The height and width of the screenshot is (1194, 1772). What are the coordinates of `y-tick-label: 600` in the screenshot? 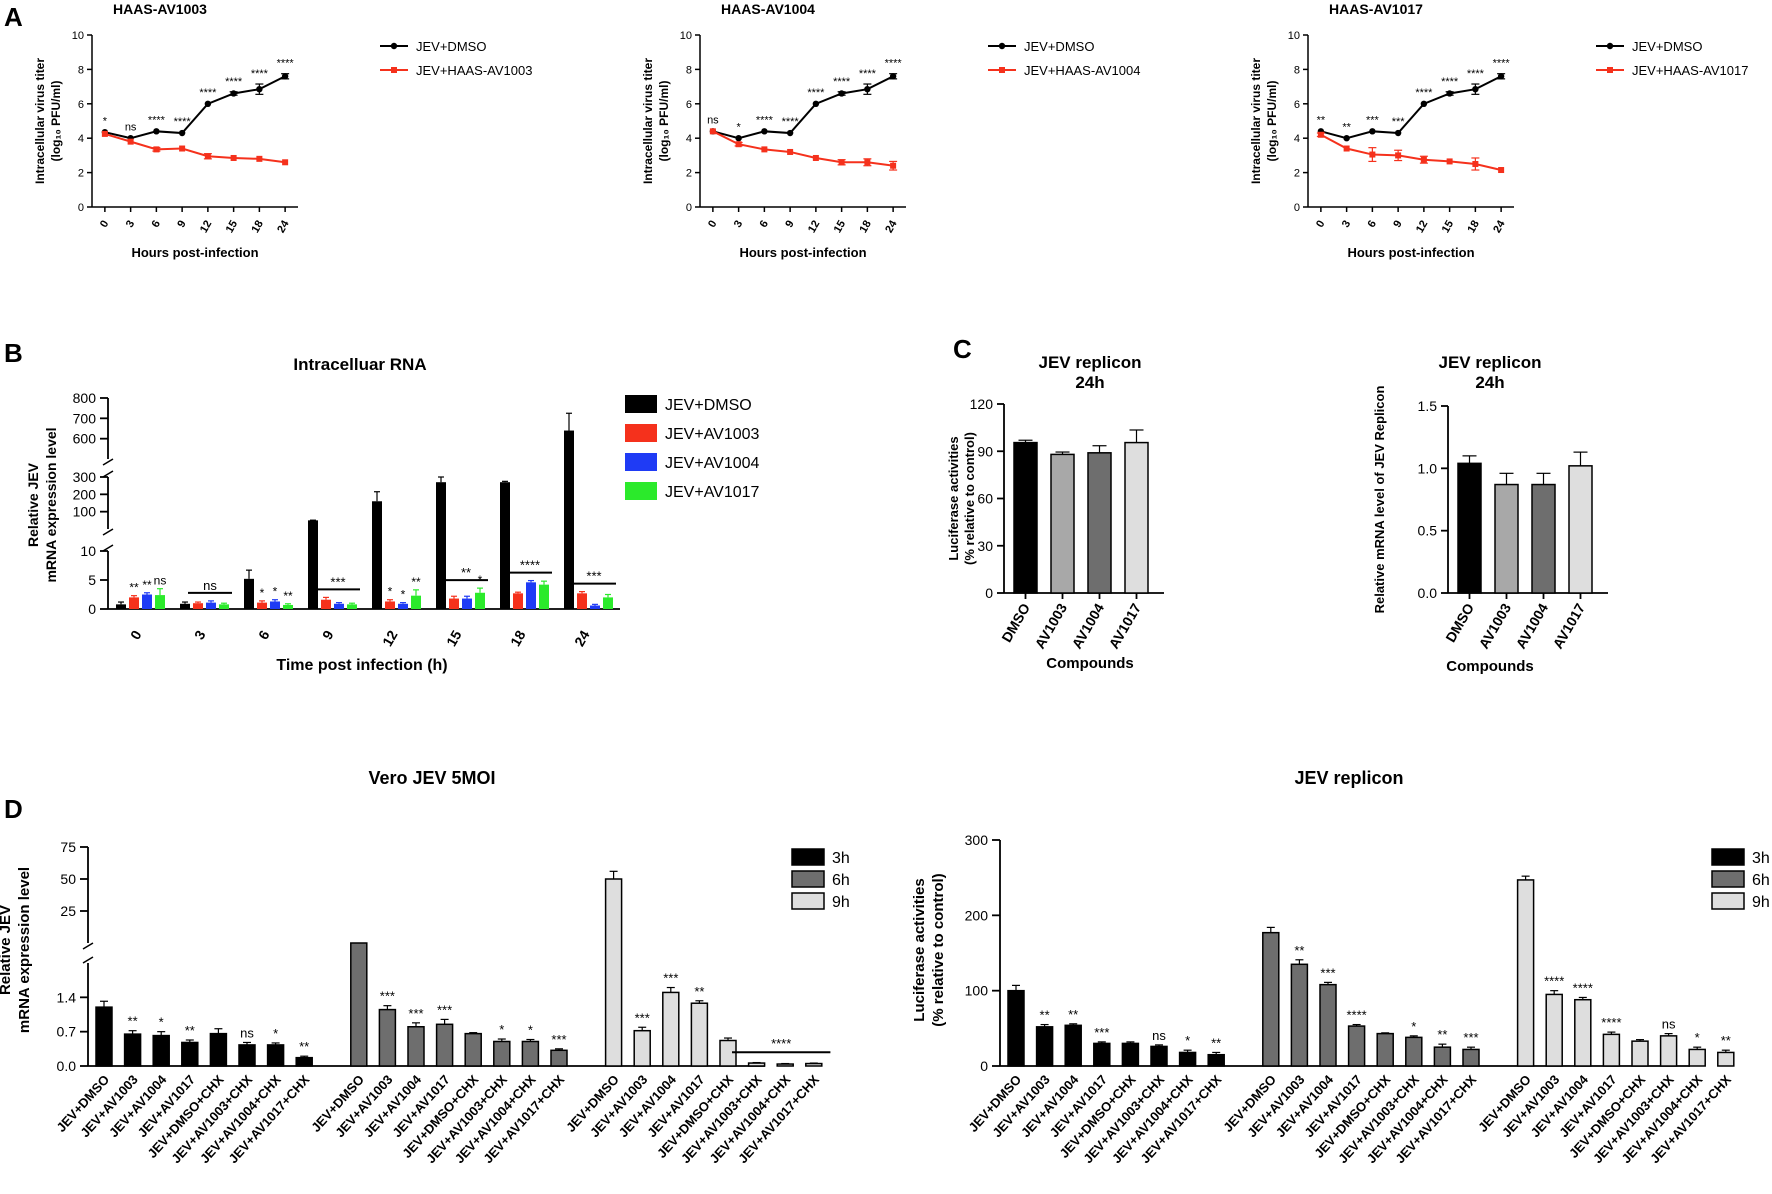 It's located at (85, 439).